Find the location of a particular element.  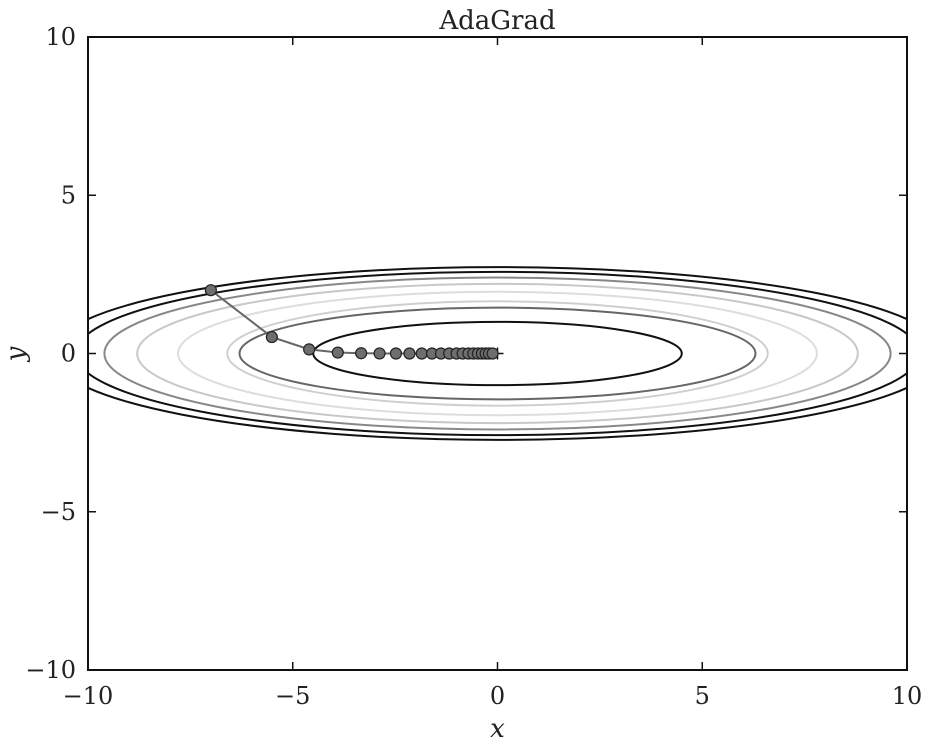

x-tick-label: −10 is located at coordinates (88, 696).